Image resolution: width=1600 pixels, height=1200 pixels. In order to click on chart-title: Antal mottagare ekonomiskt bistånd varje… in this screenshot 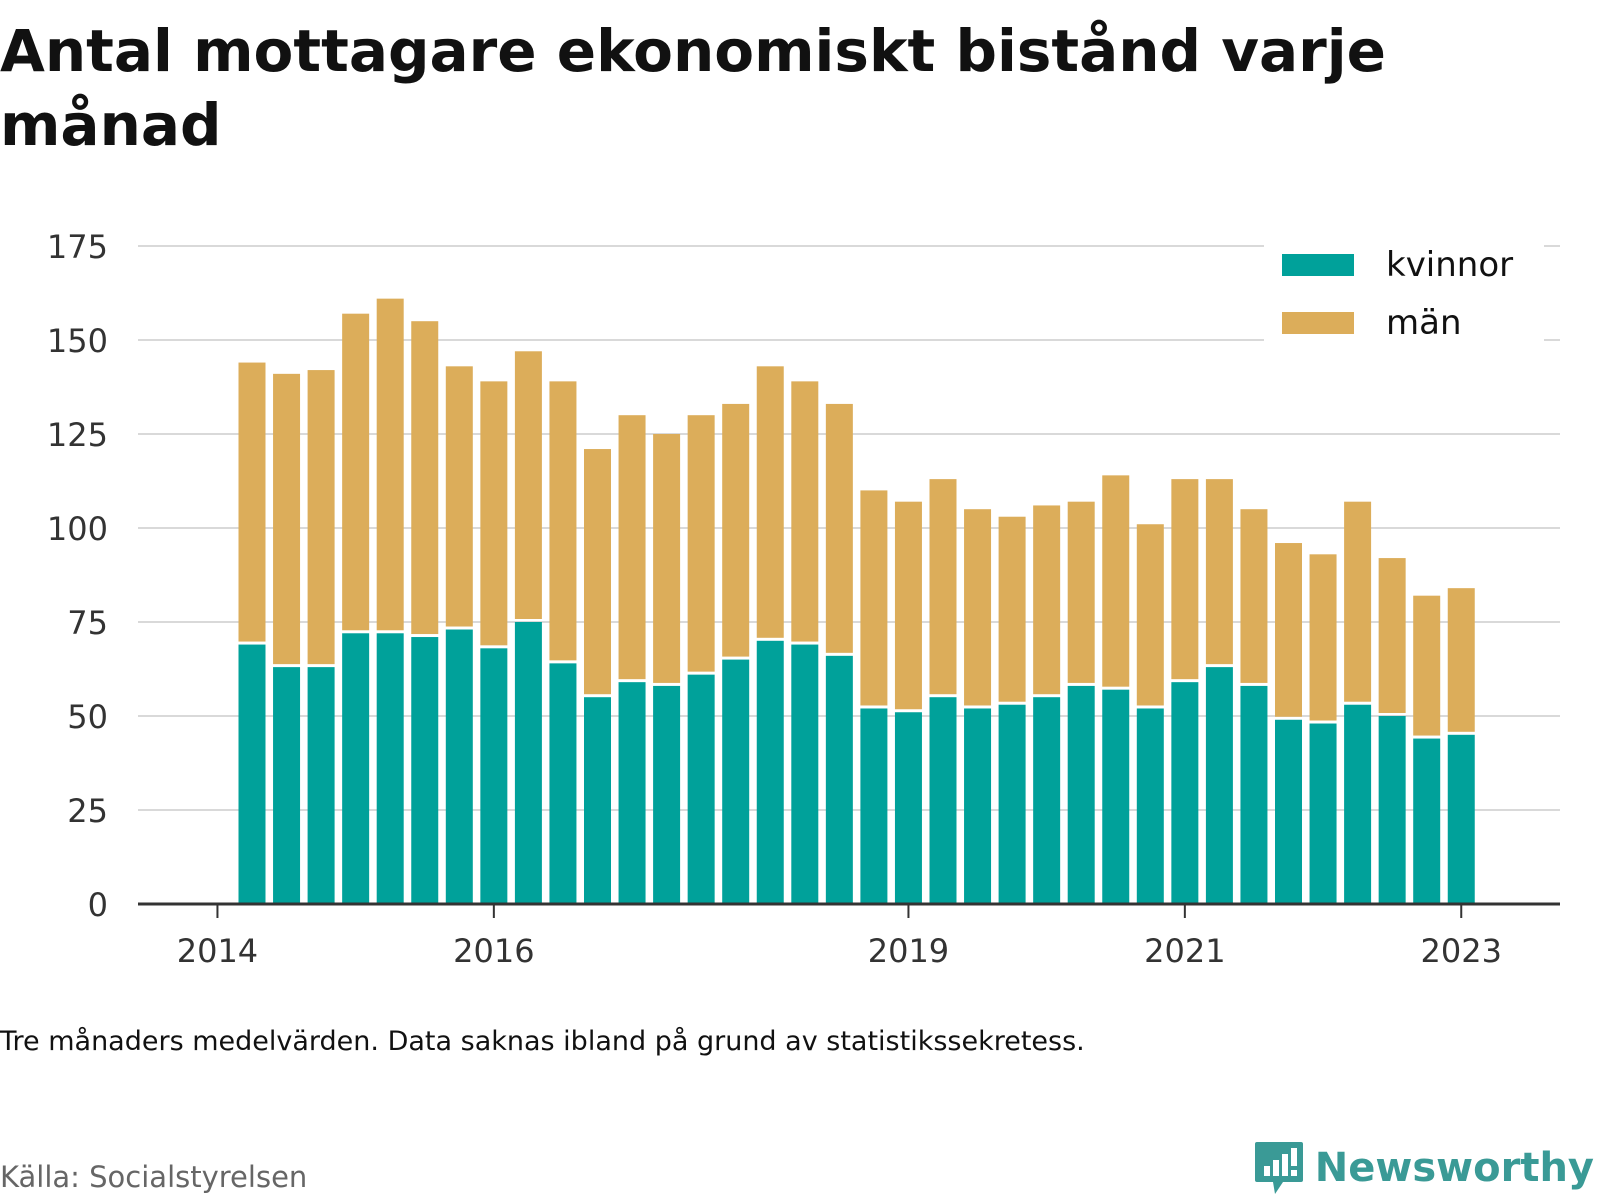, I will do `click(693, 88)`.